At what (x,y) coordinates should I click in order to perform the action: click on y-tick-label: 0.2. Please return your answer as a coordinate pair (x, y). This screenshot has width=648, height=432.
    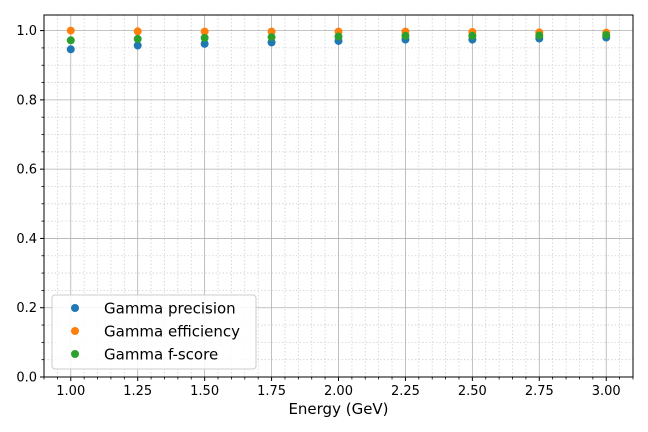
    Looking at the image, I should click on (26, 308).